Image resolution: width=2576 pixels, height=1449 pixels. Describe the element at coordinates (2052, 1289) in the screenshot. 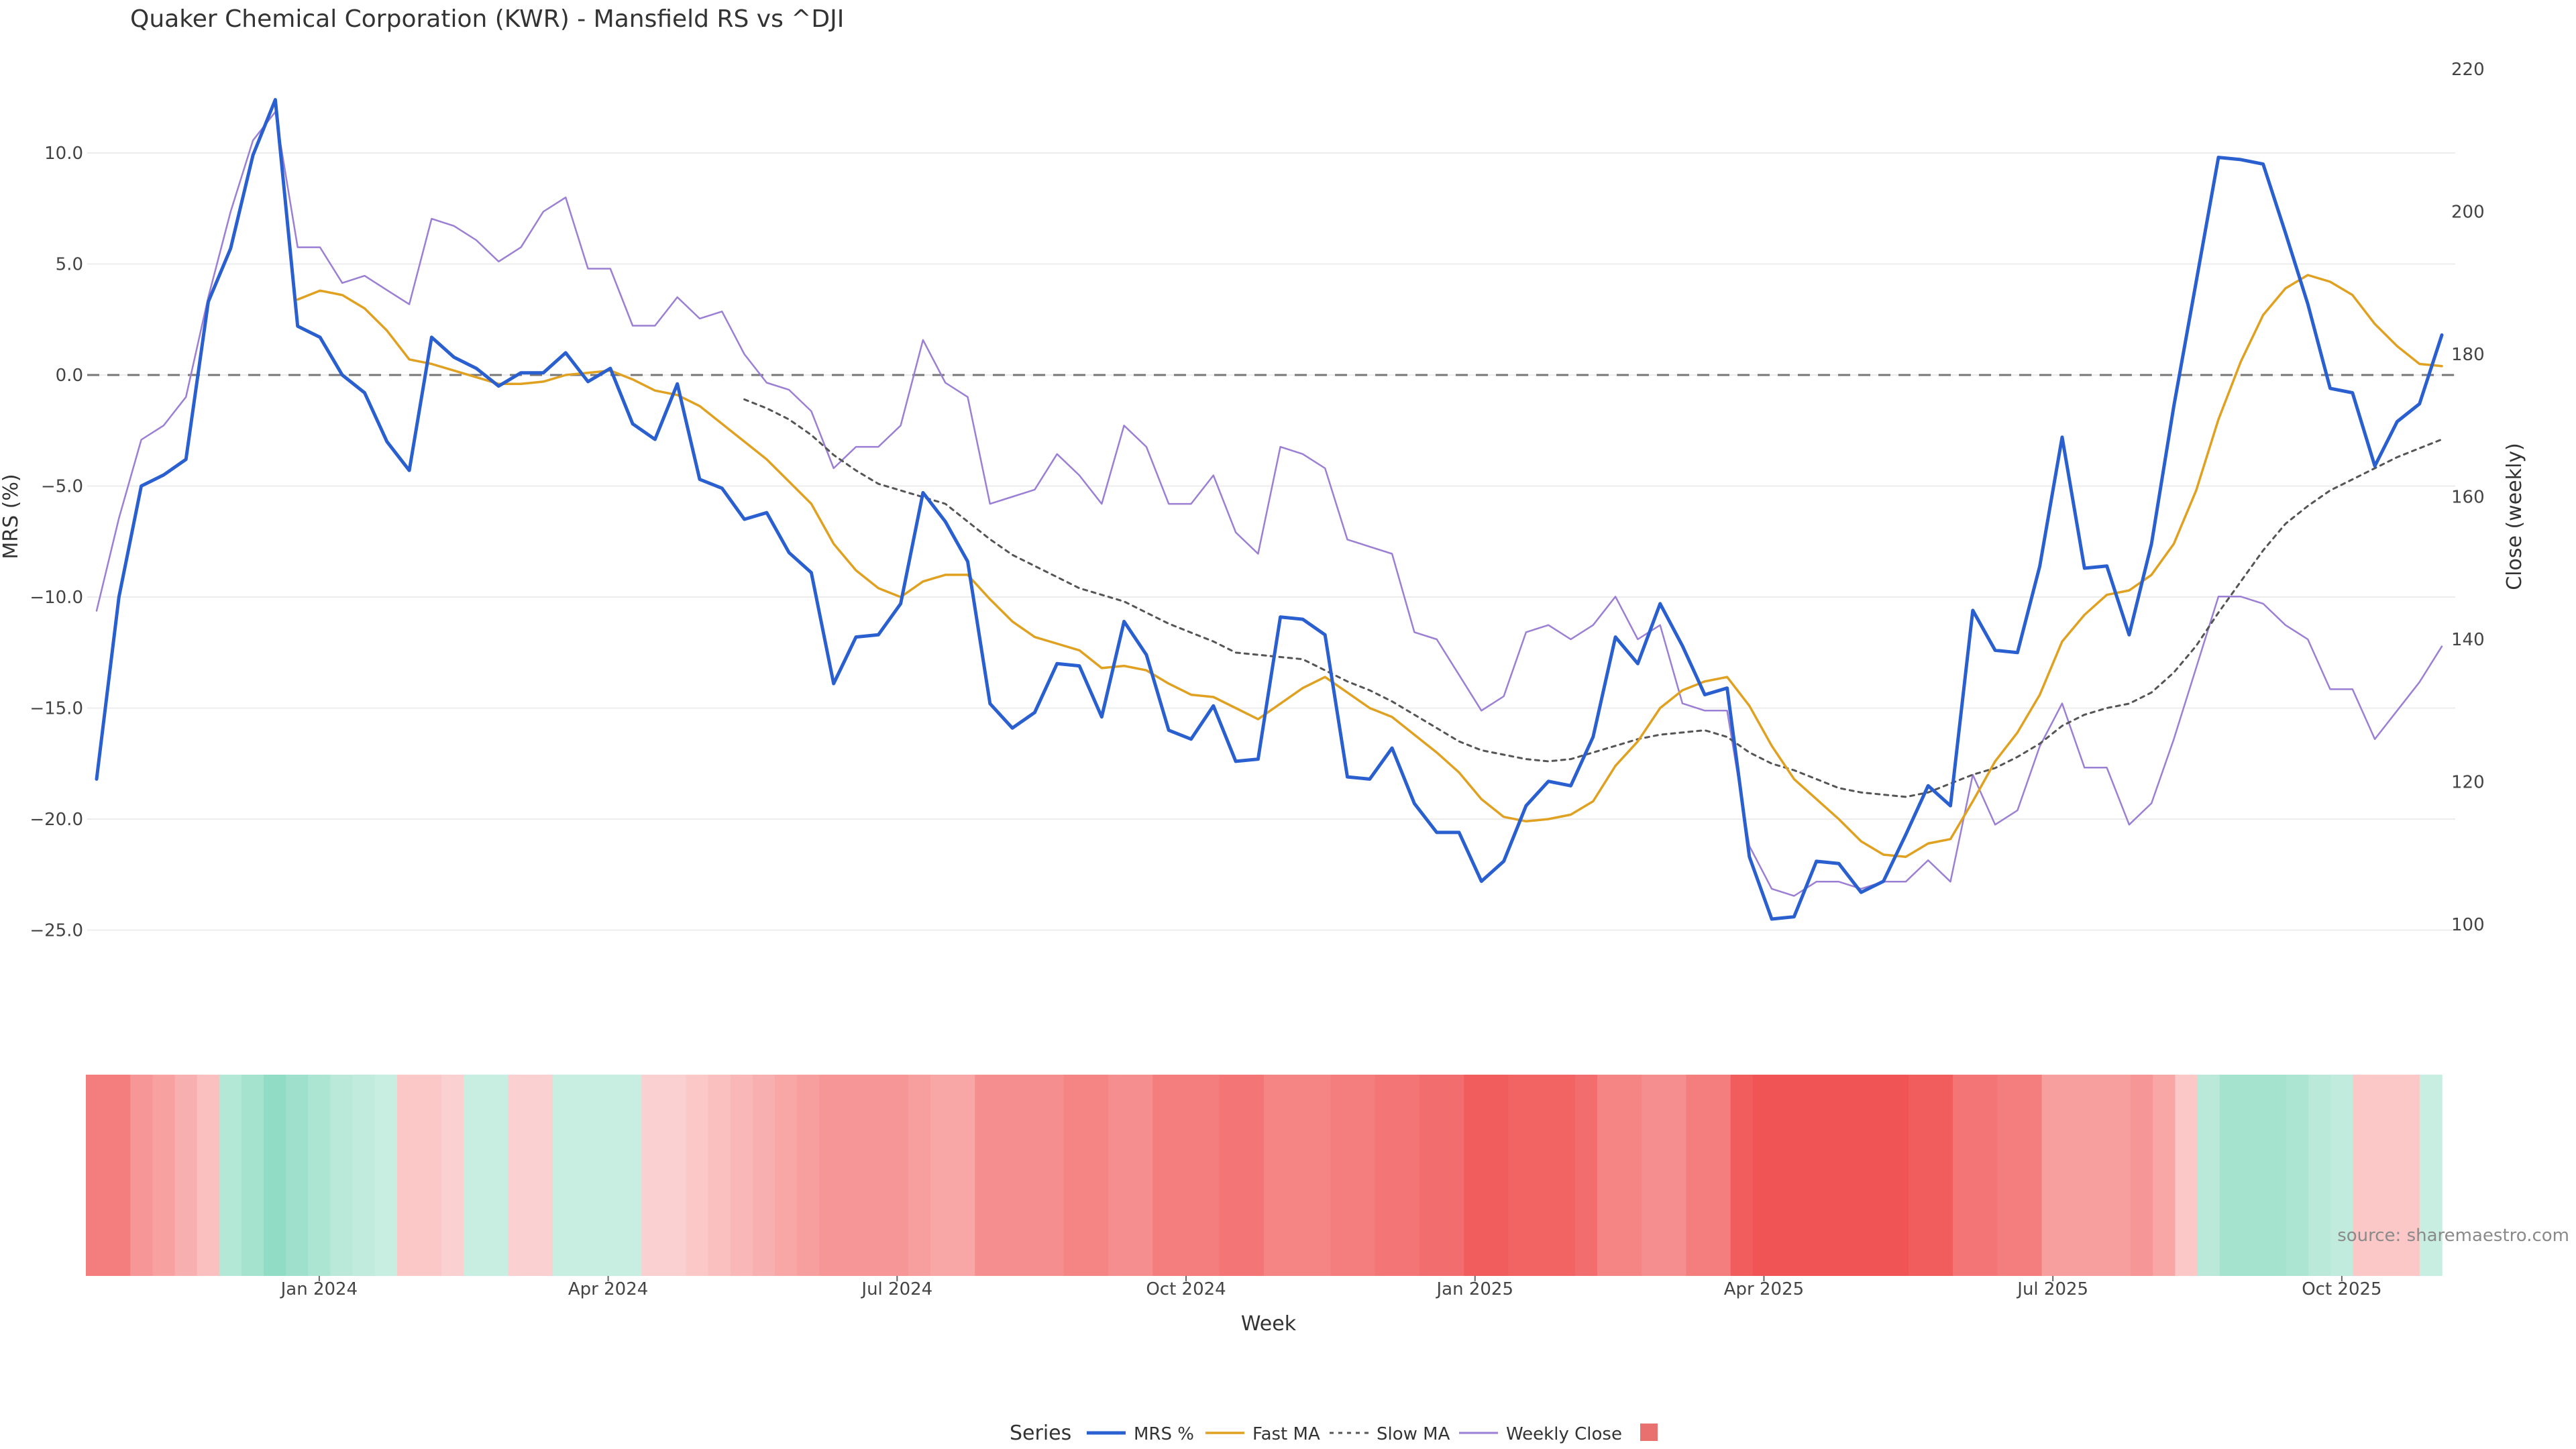

I see `x-tick-label: Jul 2025` at that location.